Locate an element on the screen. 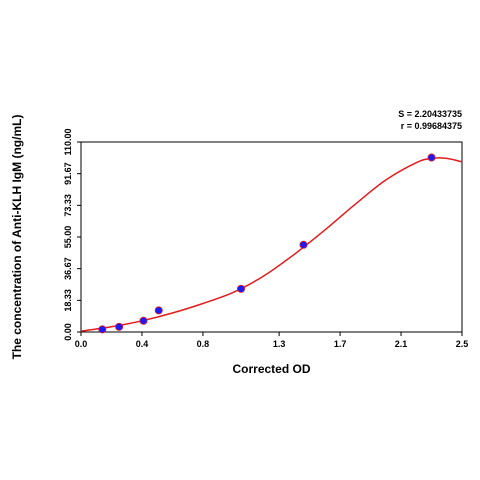  x-axis-title: Corrected OD is located at coordinates (271, 369).